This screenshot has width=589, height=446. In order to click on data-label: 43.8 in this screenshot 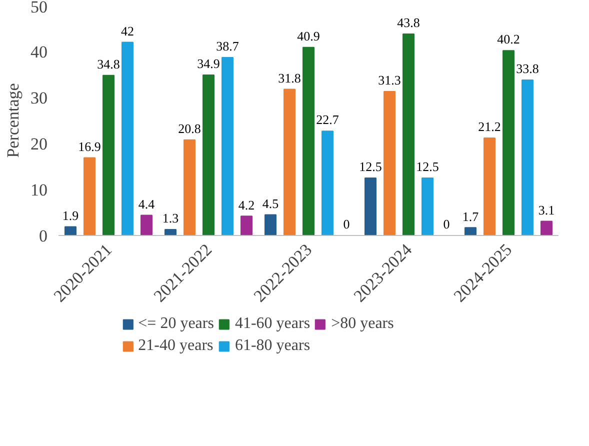, I will do `click(408, 22)`.